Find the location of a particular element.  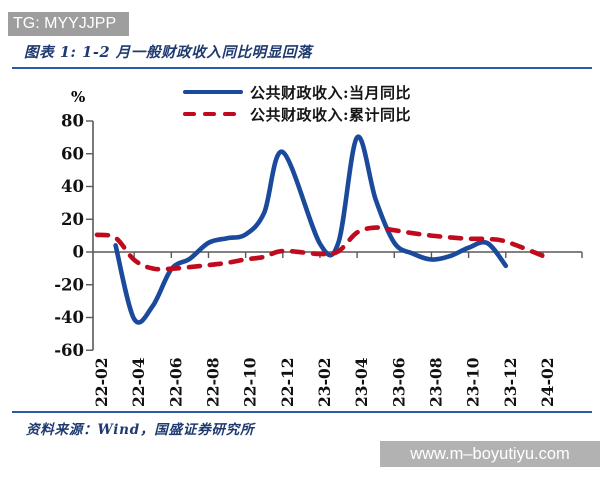

solid-line-swatch is located at coordinates (213, 92).